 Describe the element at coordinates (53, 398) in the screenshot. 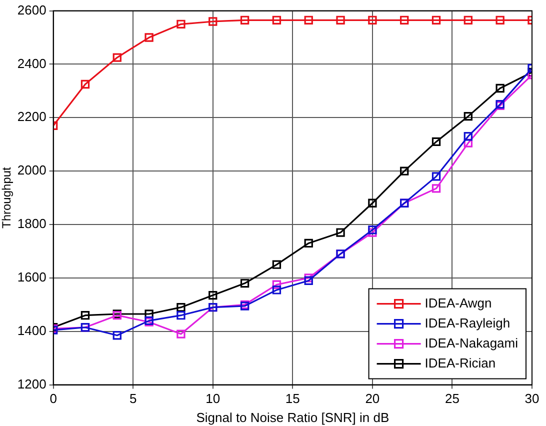

I see `x-tick-label: 0` at that location.